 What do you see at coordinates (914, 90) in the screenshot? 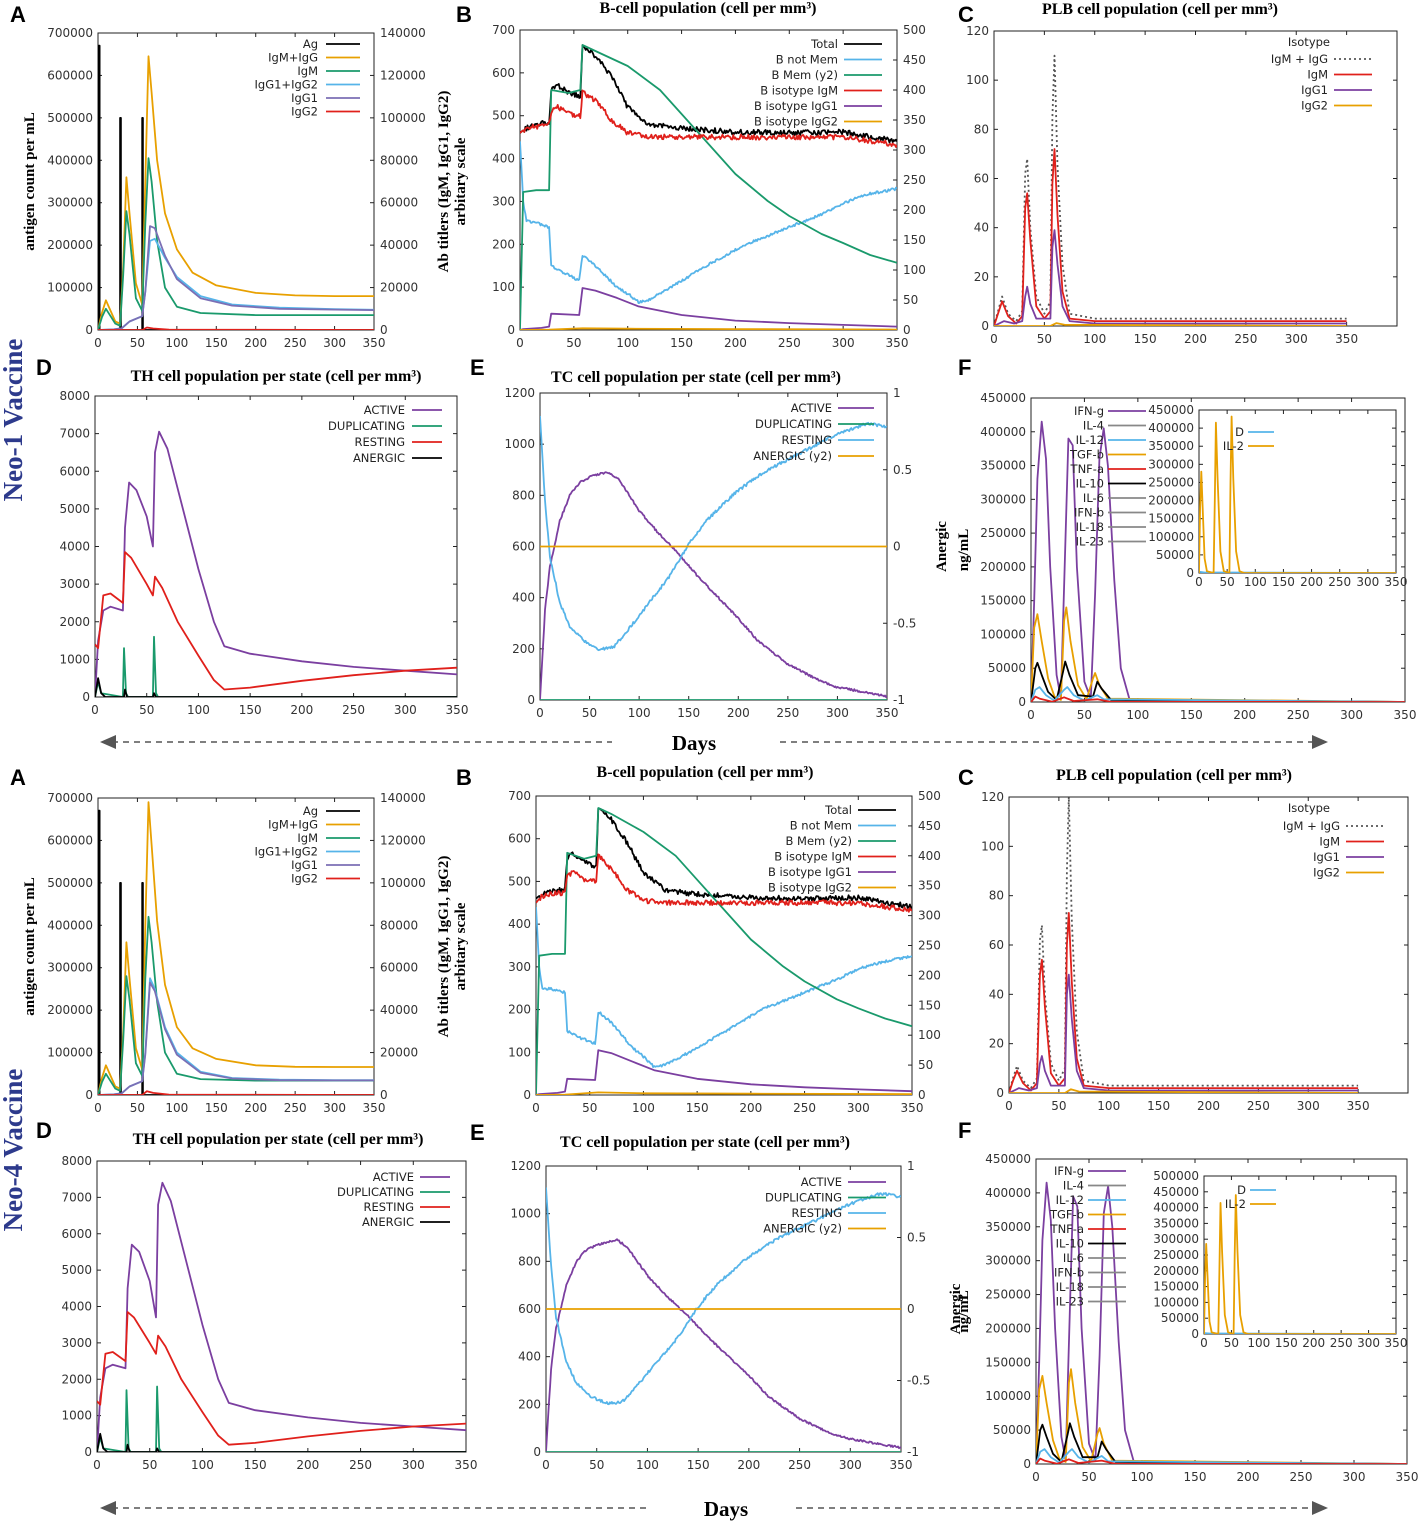
I see `y2-tick-label: 400` at bounding box center [914, 90].